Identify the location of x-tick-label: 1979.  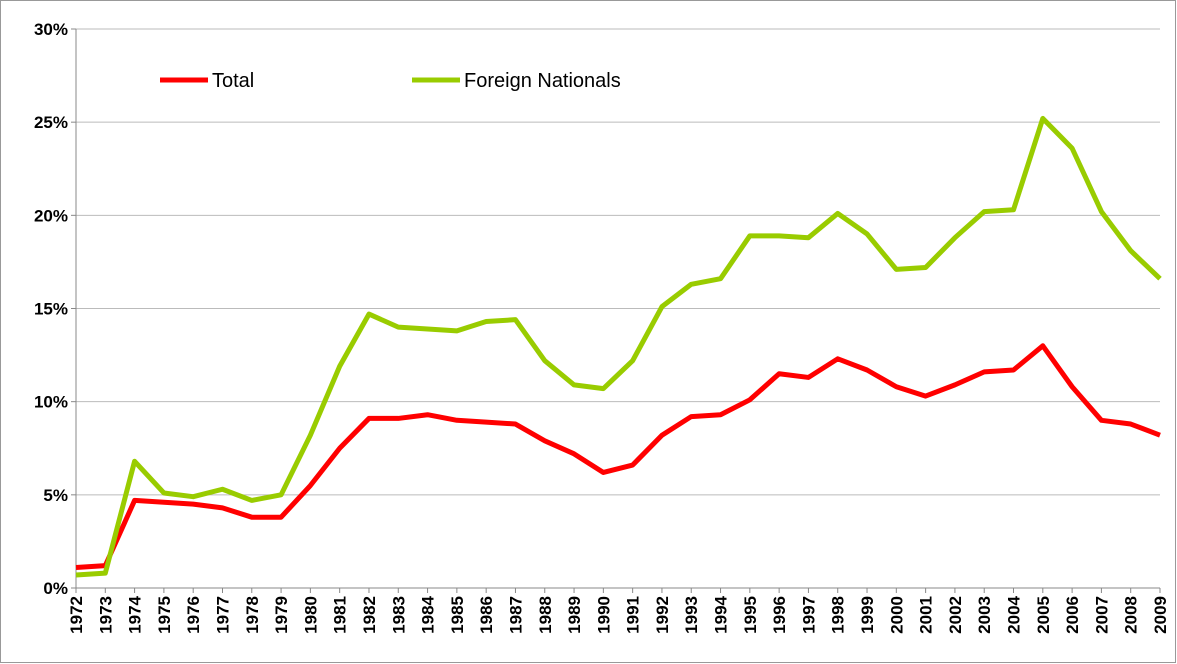
(281, 615).